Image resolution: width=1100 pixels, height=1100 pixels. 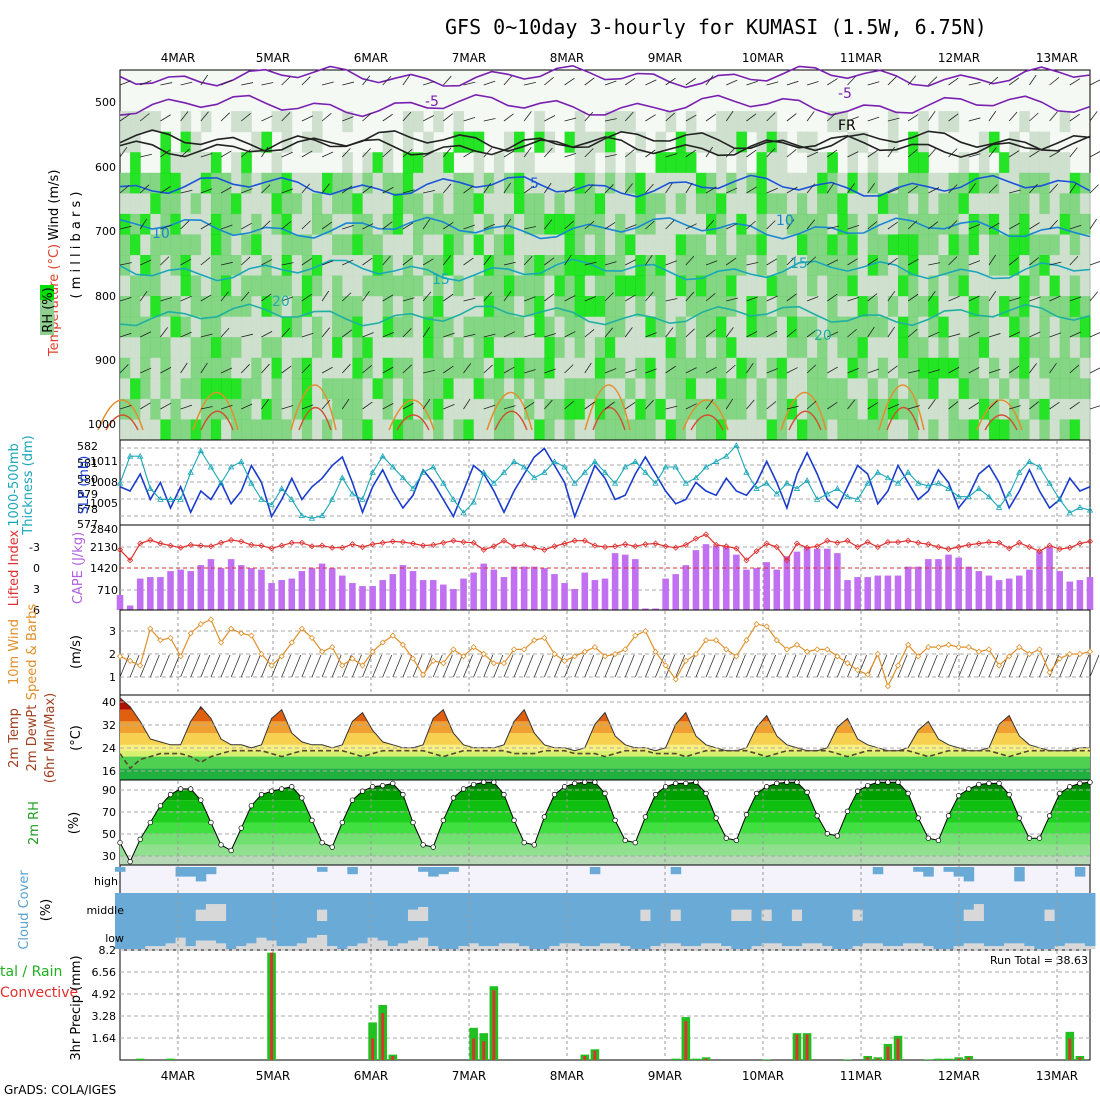 I want to click on bottom-date-label: 10MAR, so click(x=763, y=1076).